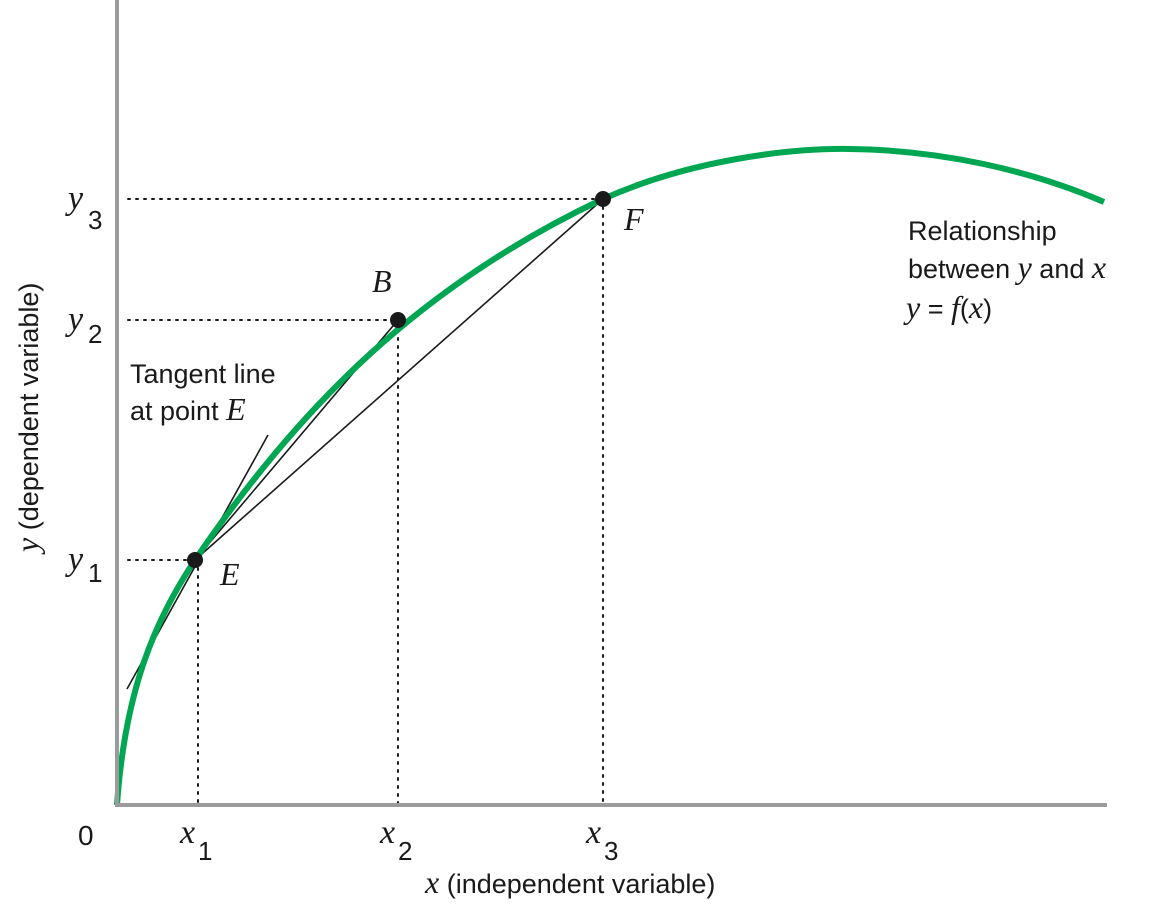  I want to click on tangent-note: Tangent line at point E, so click(203, 393).